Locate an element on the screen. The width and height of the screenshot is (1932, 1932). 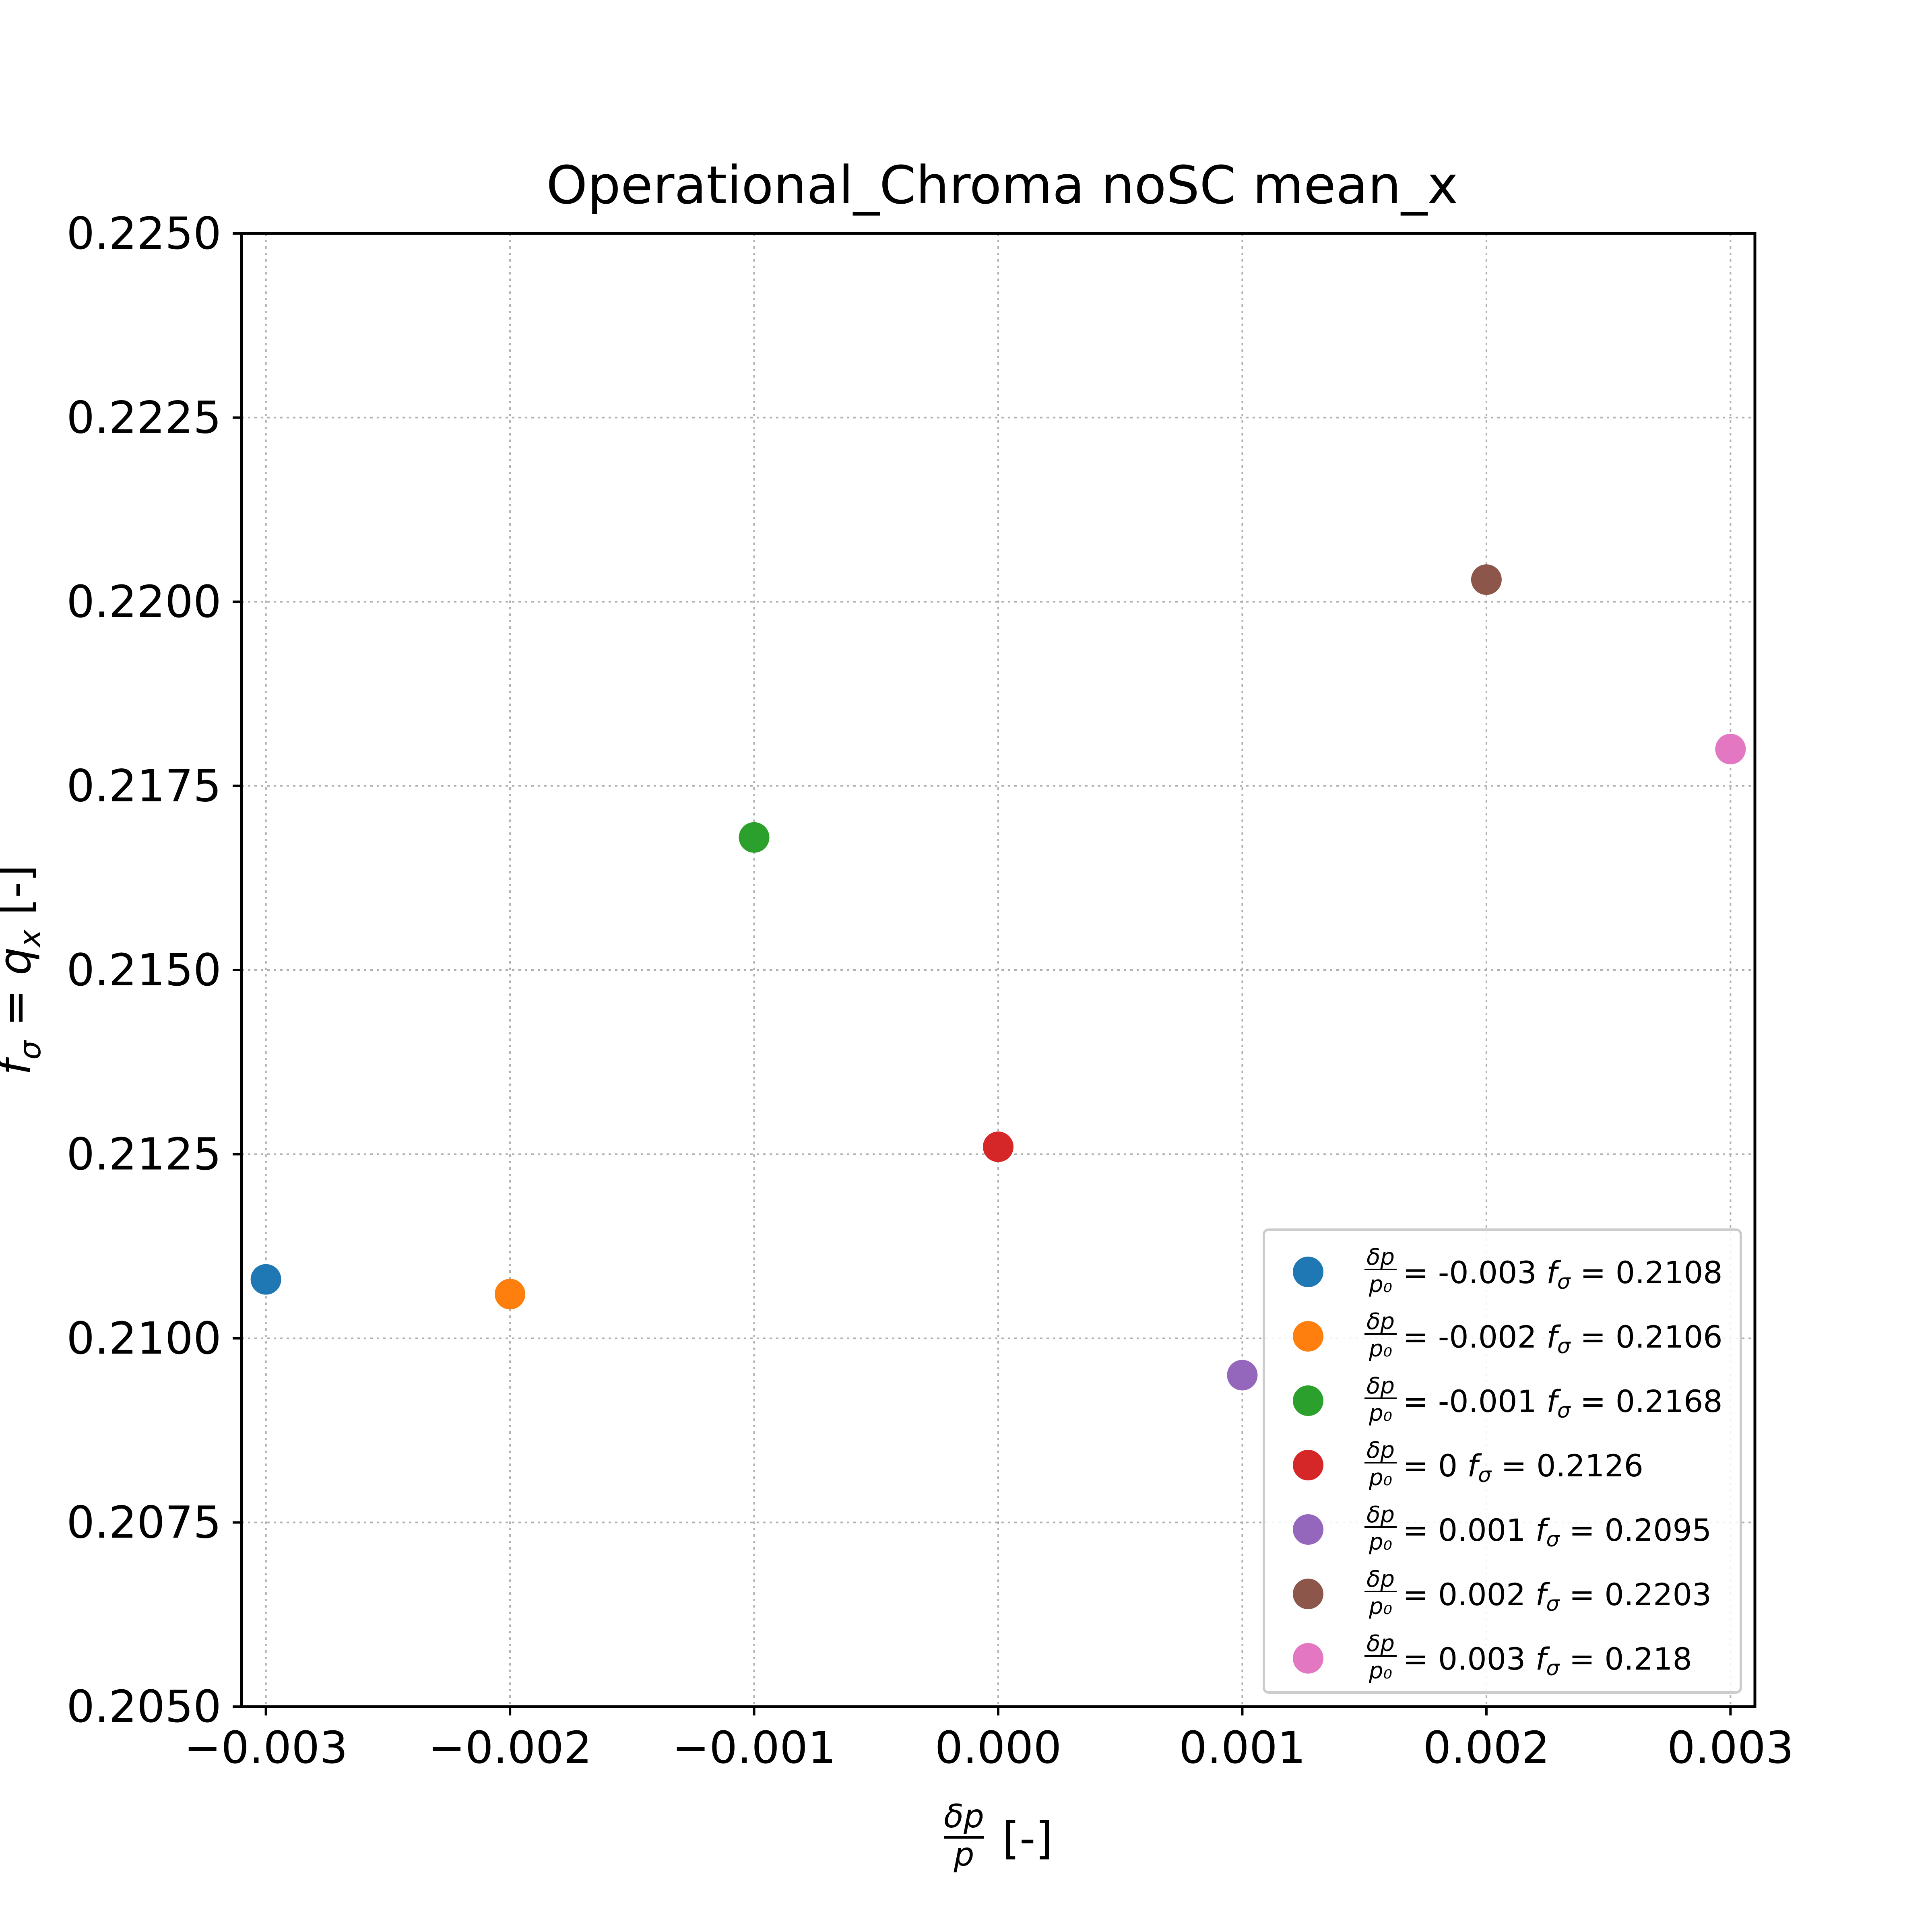
legend-label: = 0.002 fσ = 0.2203 is located at coordinates (1557, 1596).